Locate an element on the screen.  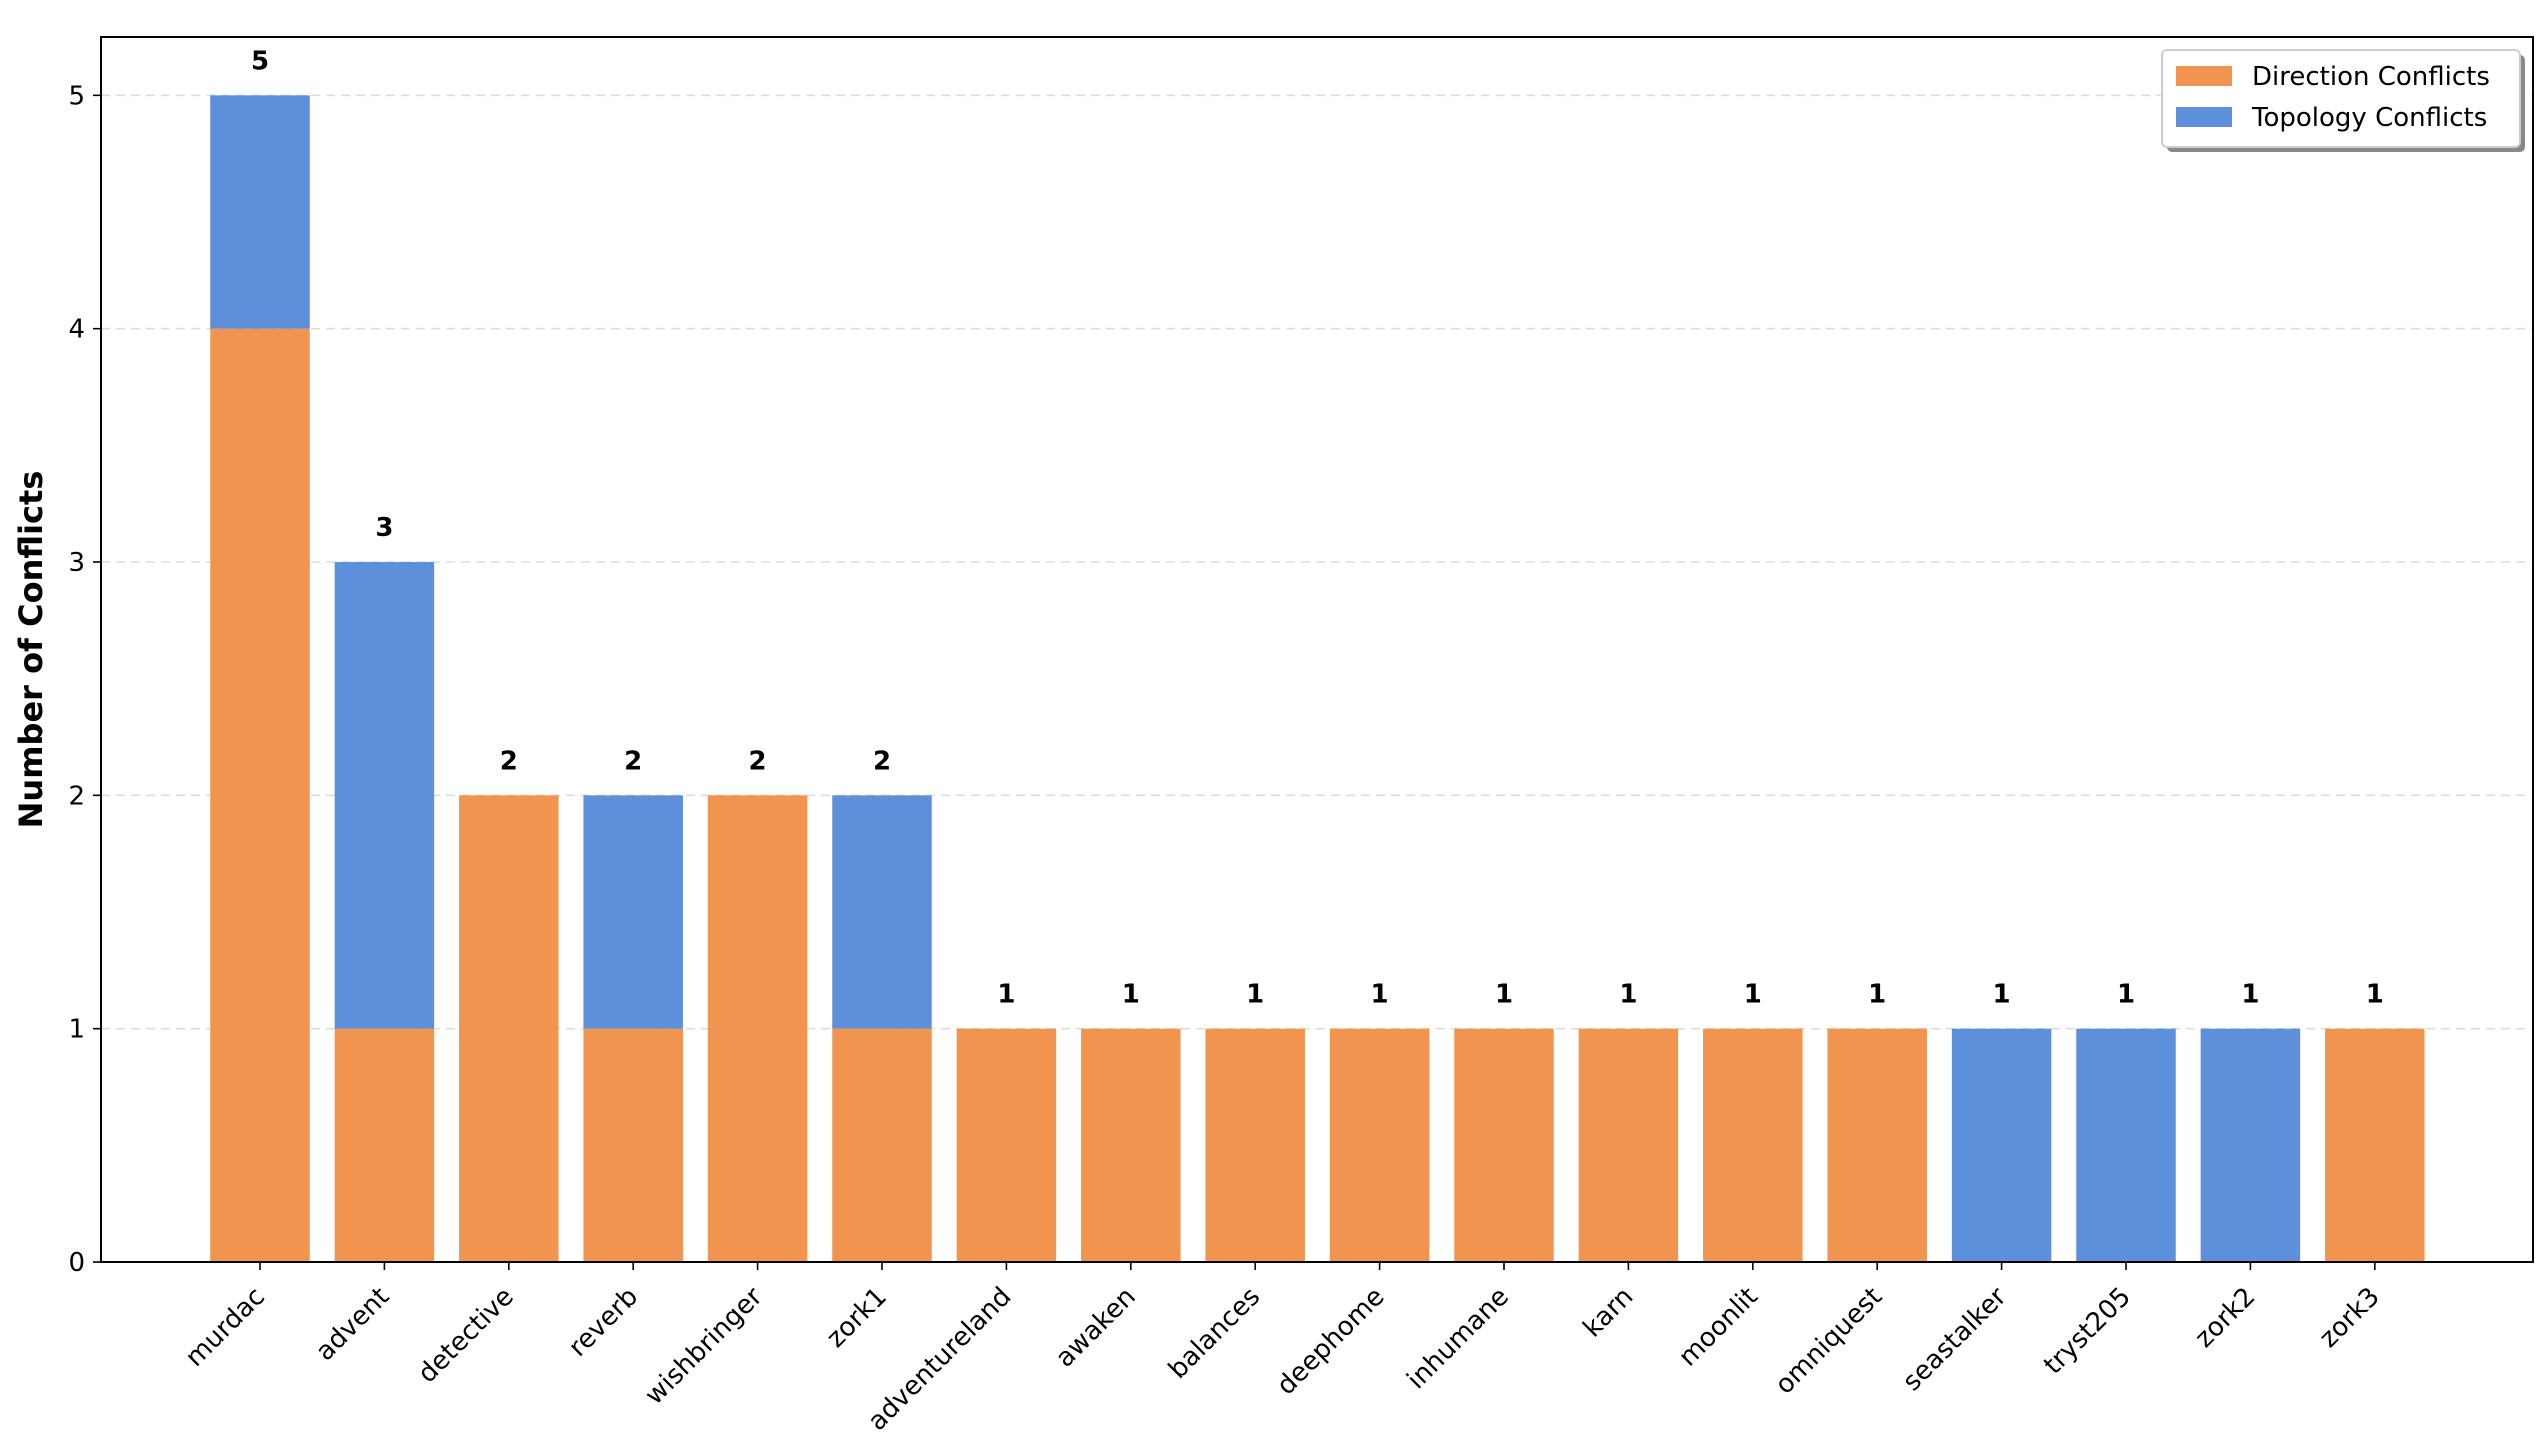
y-tick-label: 5 is located at coordinates (76, 96).